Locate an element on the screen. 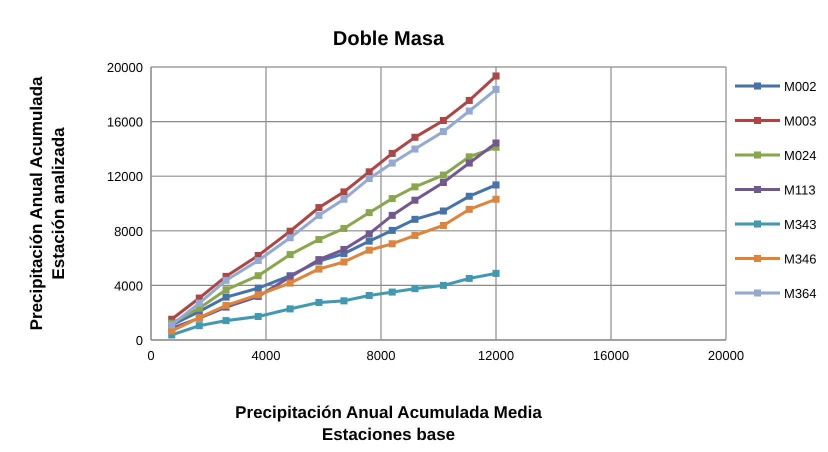 The image size is (828, 452). x-tick-label: 4000 is located at coordinates (266, 355).